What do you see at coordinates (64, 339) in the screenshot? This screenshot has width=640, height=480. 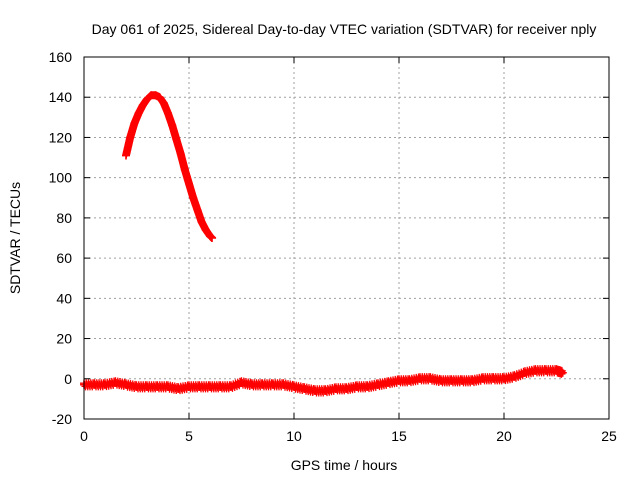 I see `y-tick-label: 20` at bounding box center [64, 339].